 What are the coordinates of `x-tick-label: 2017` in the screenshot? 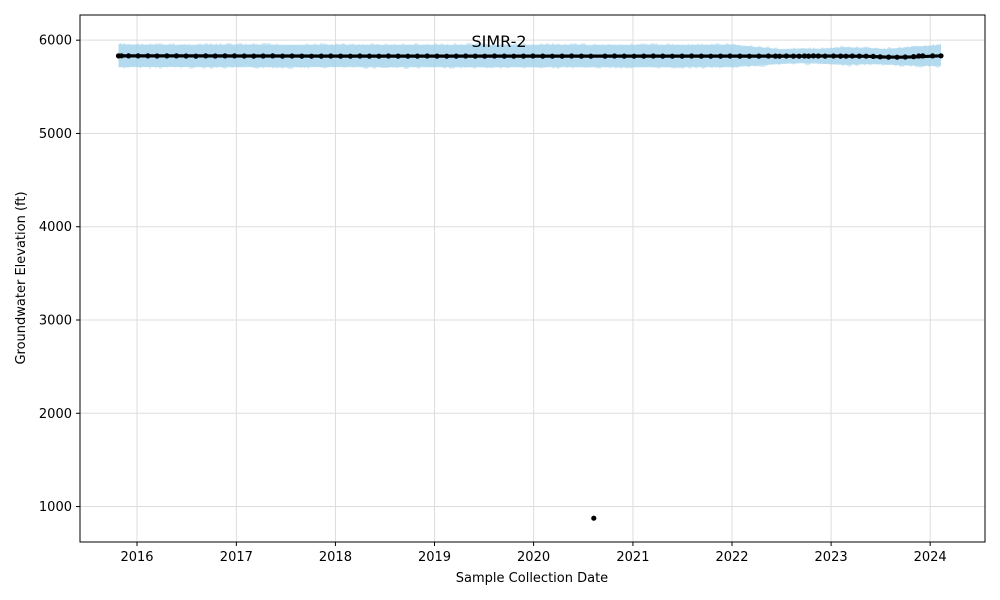 It's located at (236, 557).